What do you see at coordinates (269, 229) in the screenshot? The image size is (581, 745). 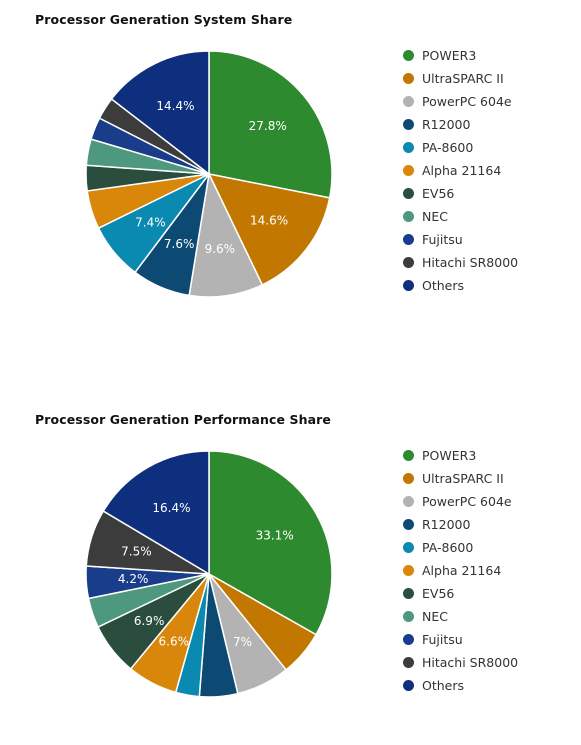 I see `pie-slice-ultrasparc-ii` at bounding box center [269, 229].